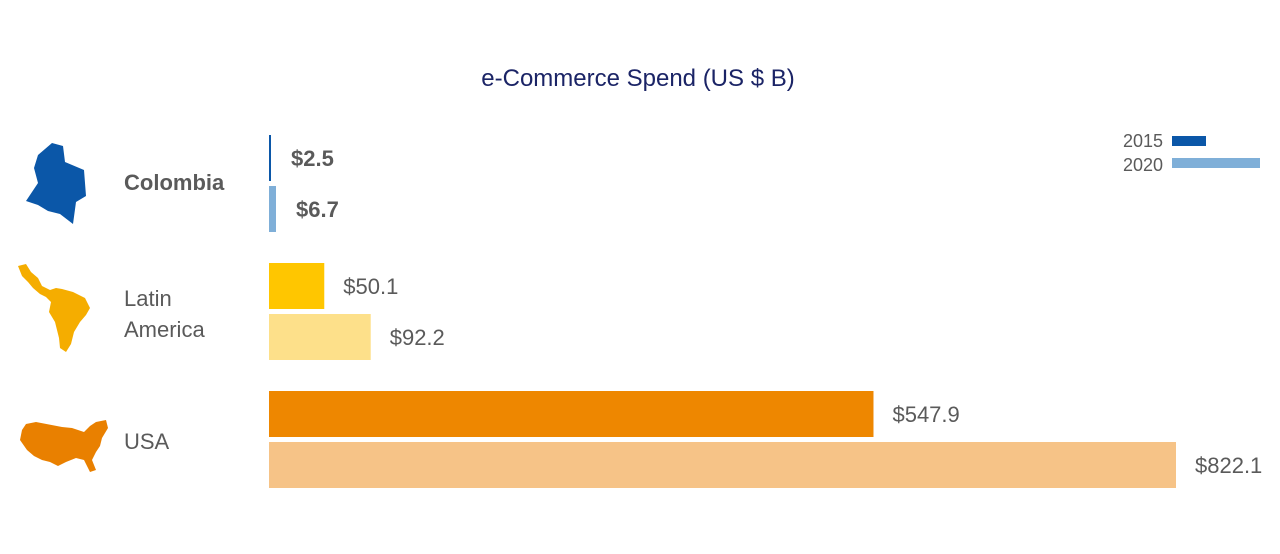  What do you see at coordinates (1228, 465) in the screenshot?
I see `value-label-usa-2020: $822.1` at bounding box center [1228, 465].